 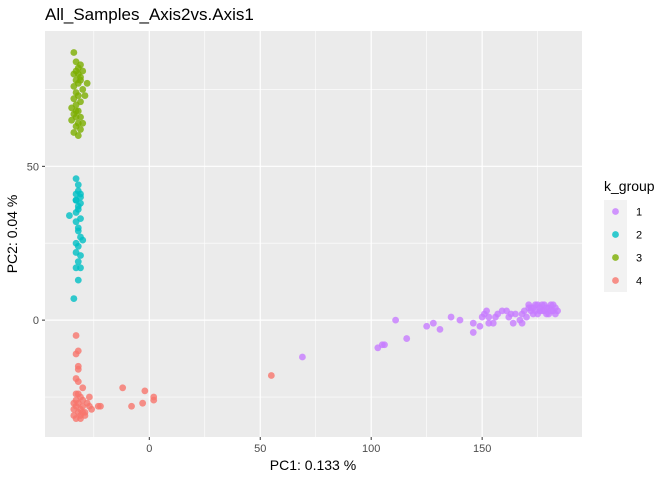 What do you see at coordinates (482, 449) in the screenshot?
I see `x-tick-label: 150` at bounding box center [482, 449].